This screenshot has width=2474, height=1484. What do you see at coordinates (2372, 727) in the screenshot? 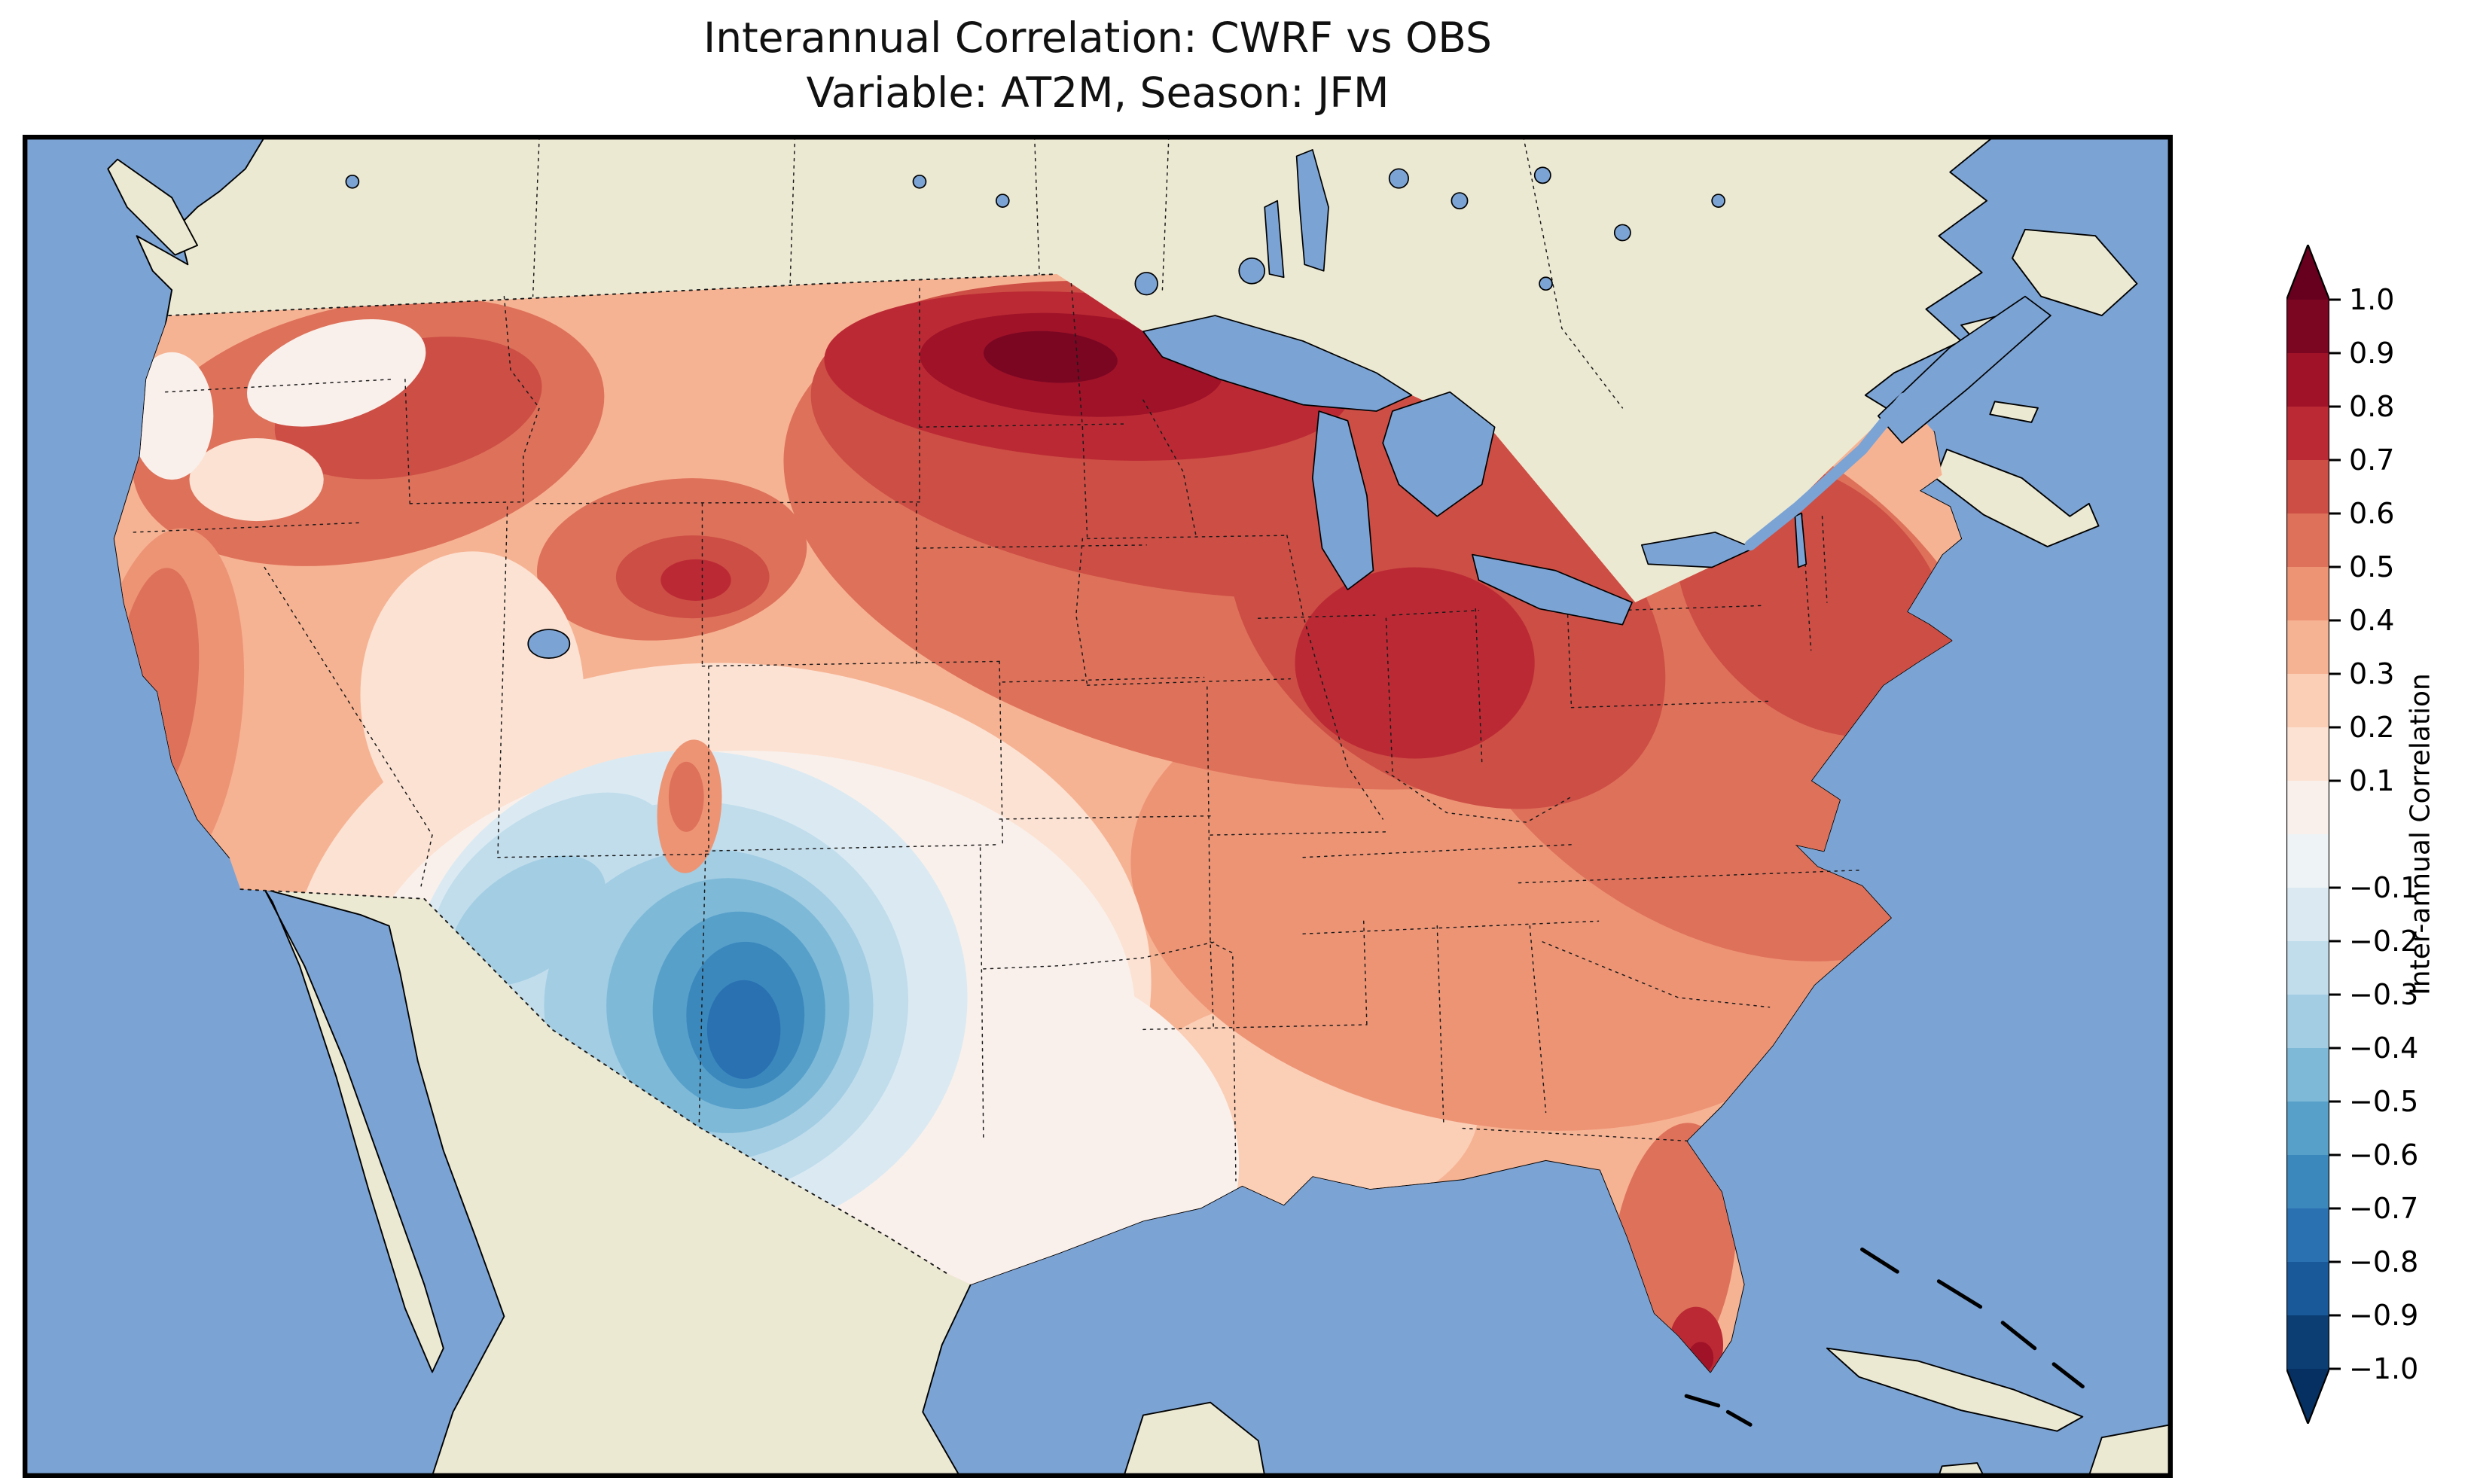
I see `colorbar-tick-label: 0.2` at bounding box center [2372, 727].